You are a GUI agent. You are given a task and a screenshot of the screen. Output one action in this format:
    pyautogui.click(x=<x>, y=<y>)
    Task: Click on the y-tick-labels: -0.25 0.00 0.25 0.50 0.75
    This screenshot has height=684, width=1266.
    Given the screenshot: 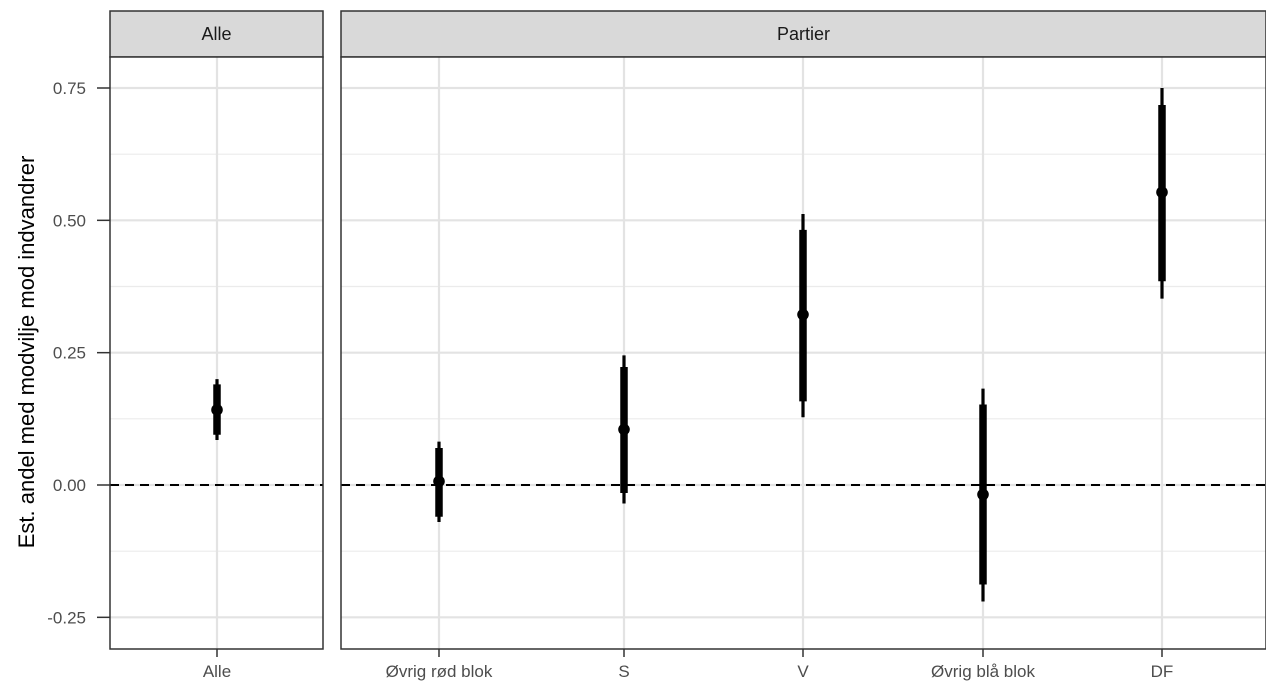 What is the action you would take?
    pyautogui.click(x=78, y=353)
    